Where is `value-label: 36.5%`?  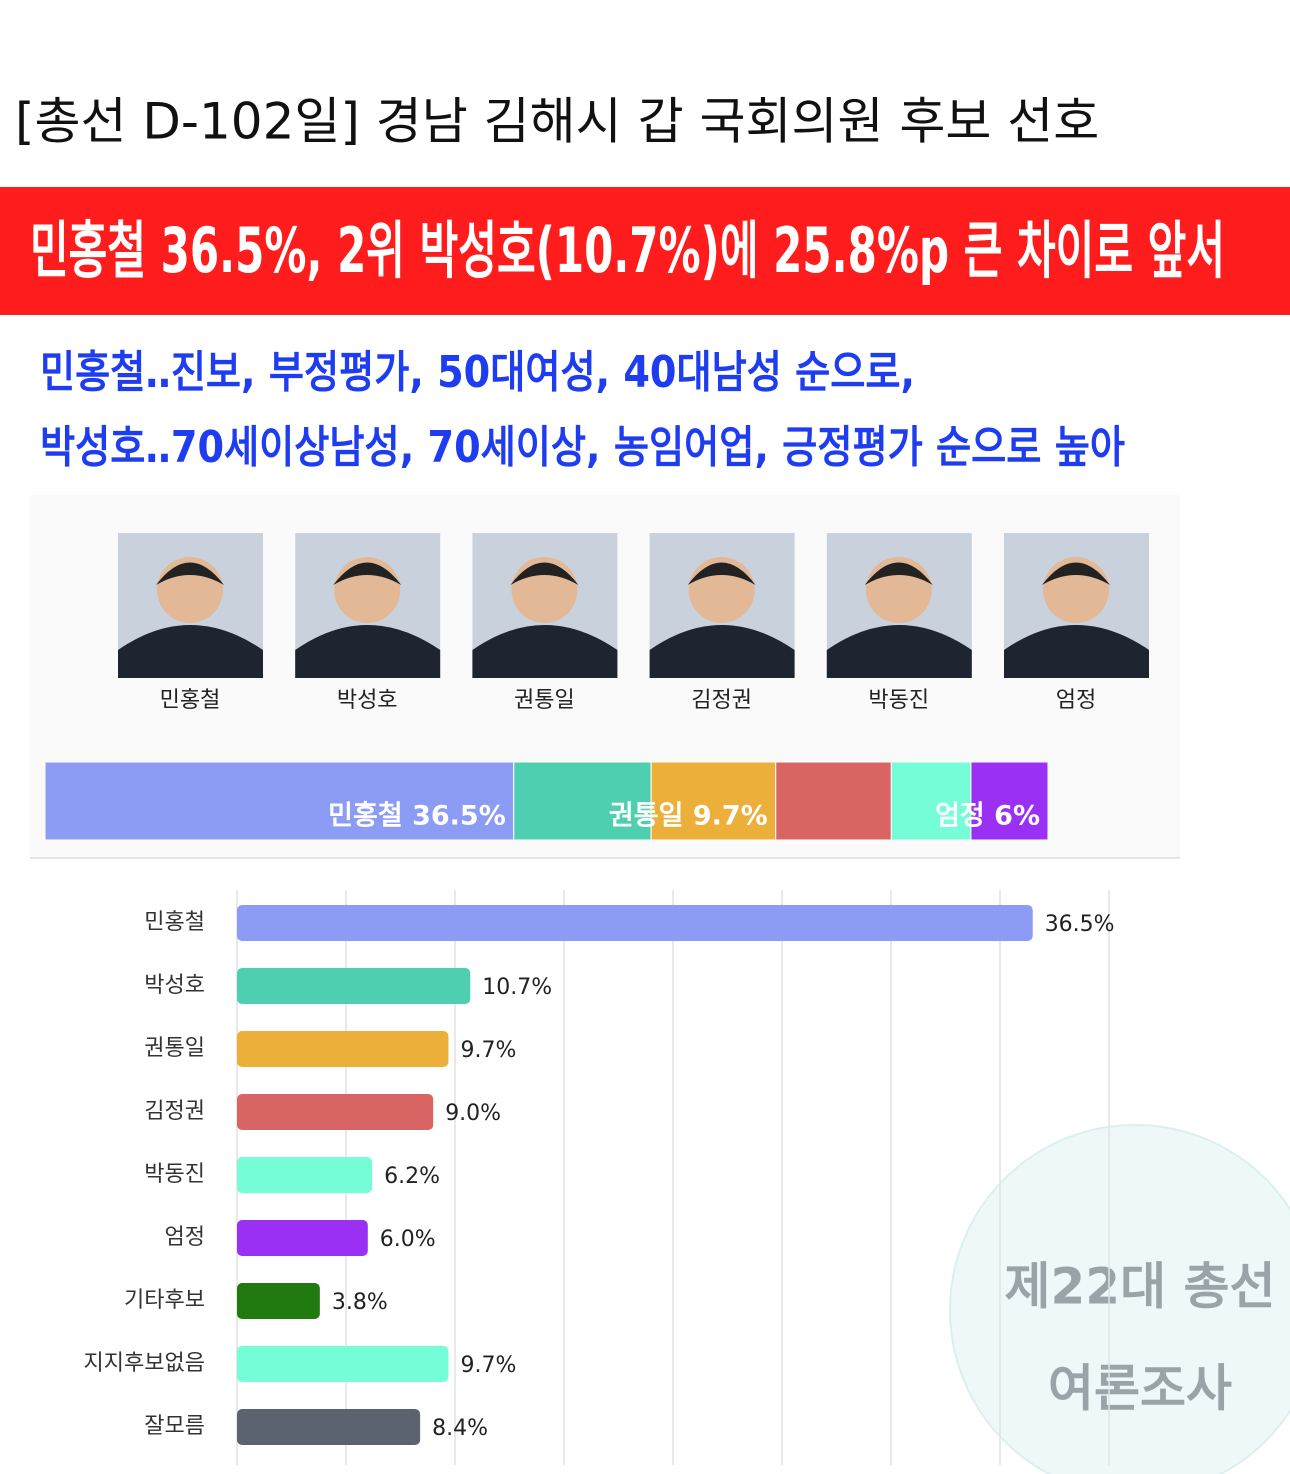 value-label: 36.5% is located at coordinates (1080, 924).